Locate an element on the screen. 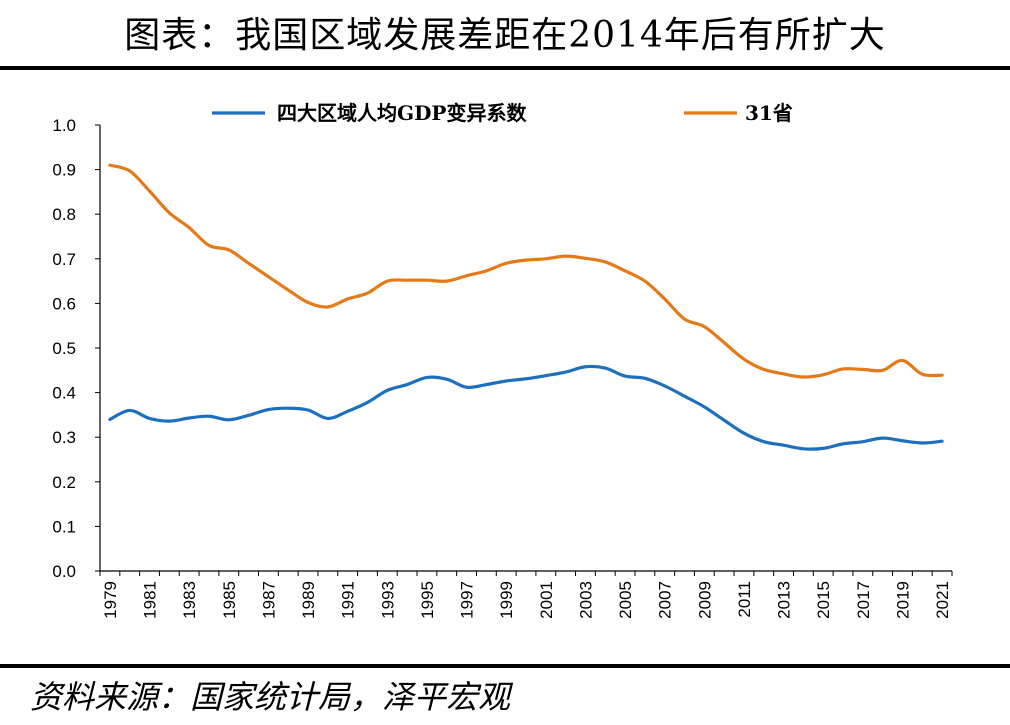  x-tick-label: 1993 is located at coordinates (387, 600).